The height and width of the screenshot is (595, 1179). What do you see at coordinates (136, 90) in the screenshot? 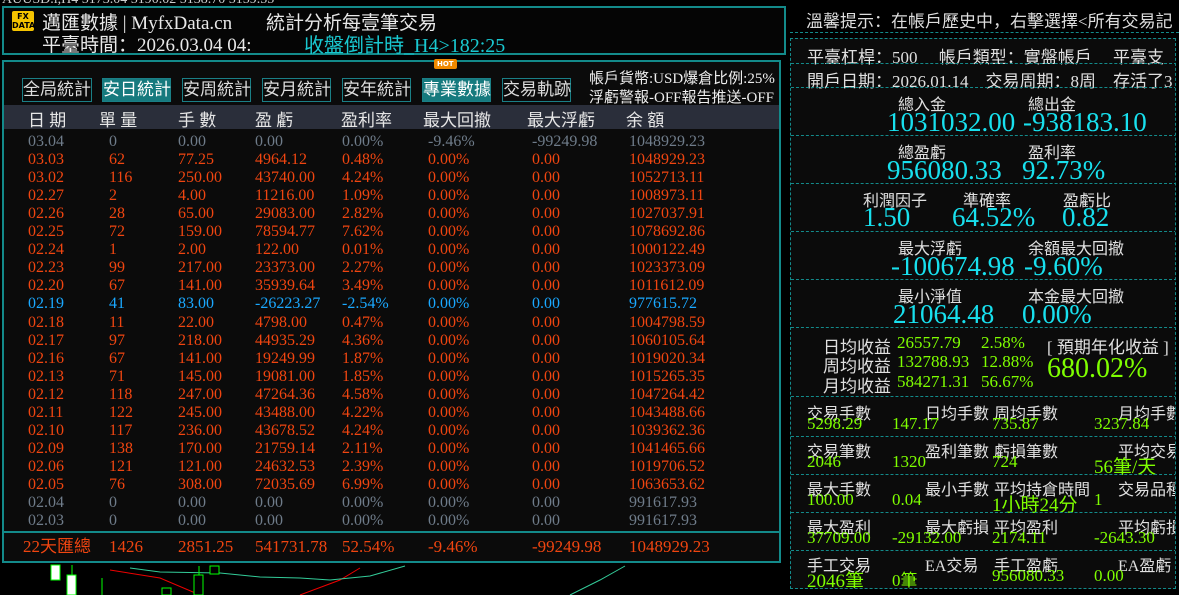
I see `tab-daily-stats: 安日統計` at bounding box center [136, 90].